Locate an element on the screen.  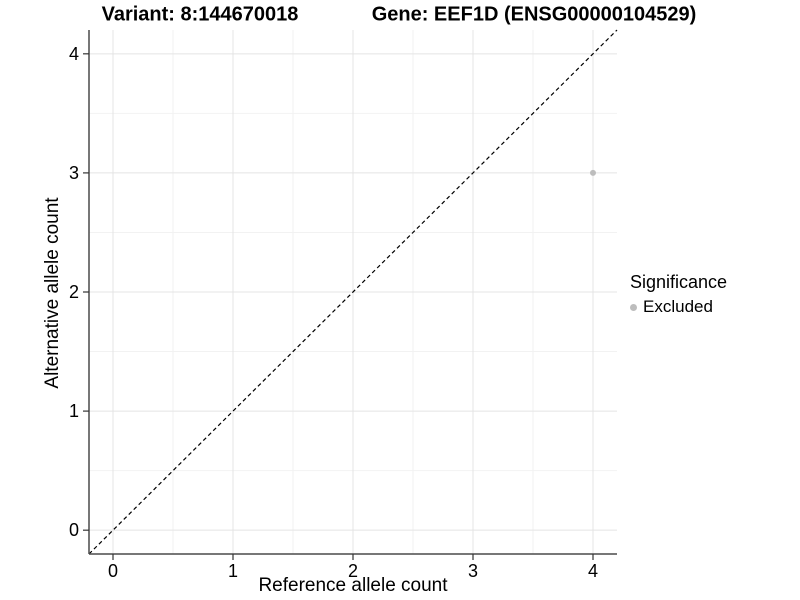
y-tick-label: 0 is located at coordinates (74, 530).